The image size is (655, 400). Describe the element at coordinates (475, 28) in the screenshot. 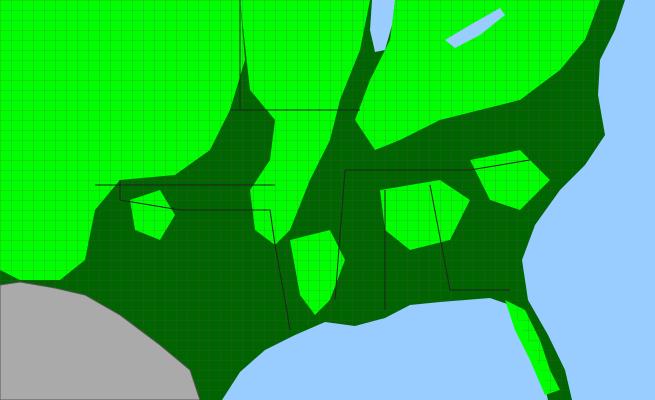

I see `lake-erie` at that location.